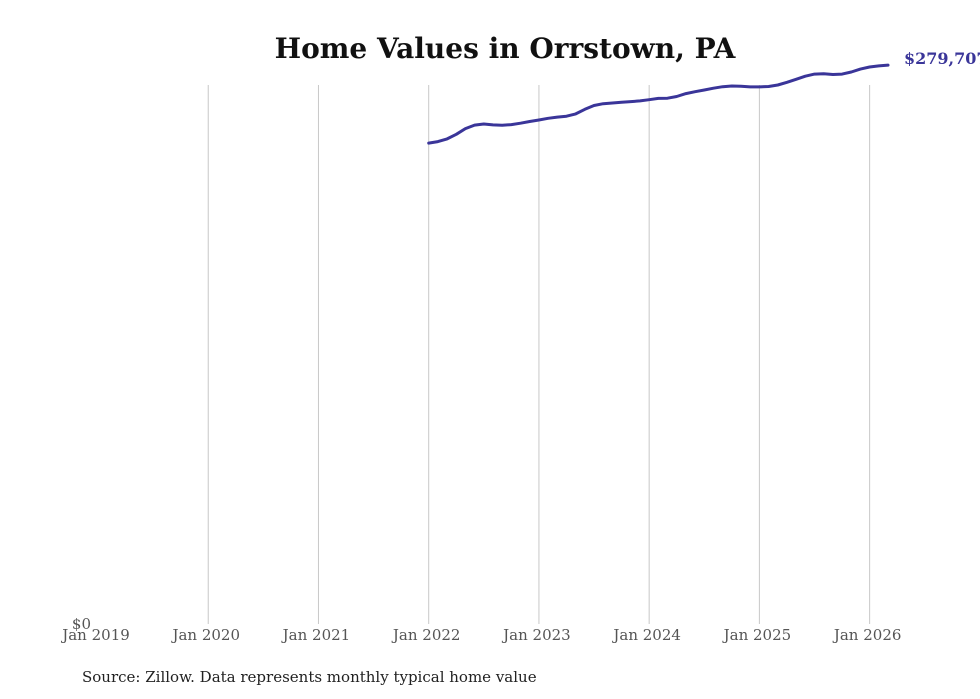 The width and height of the screenshot is (980, 699). What do you see at coordinates (646, 635) in the screenshot?
I see `x-tick-label: Jan 2024` at bounding box center [646, 635].